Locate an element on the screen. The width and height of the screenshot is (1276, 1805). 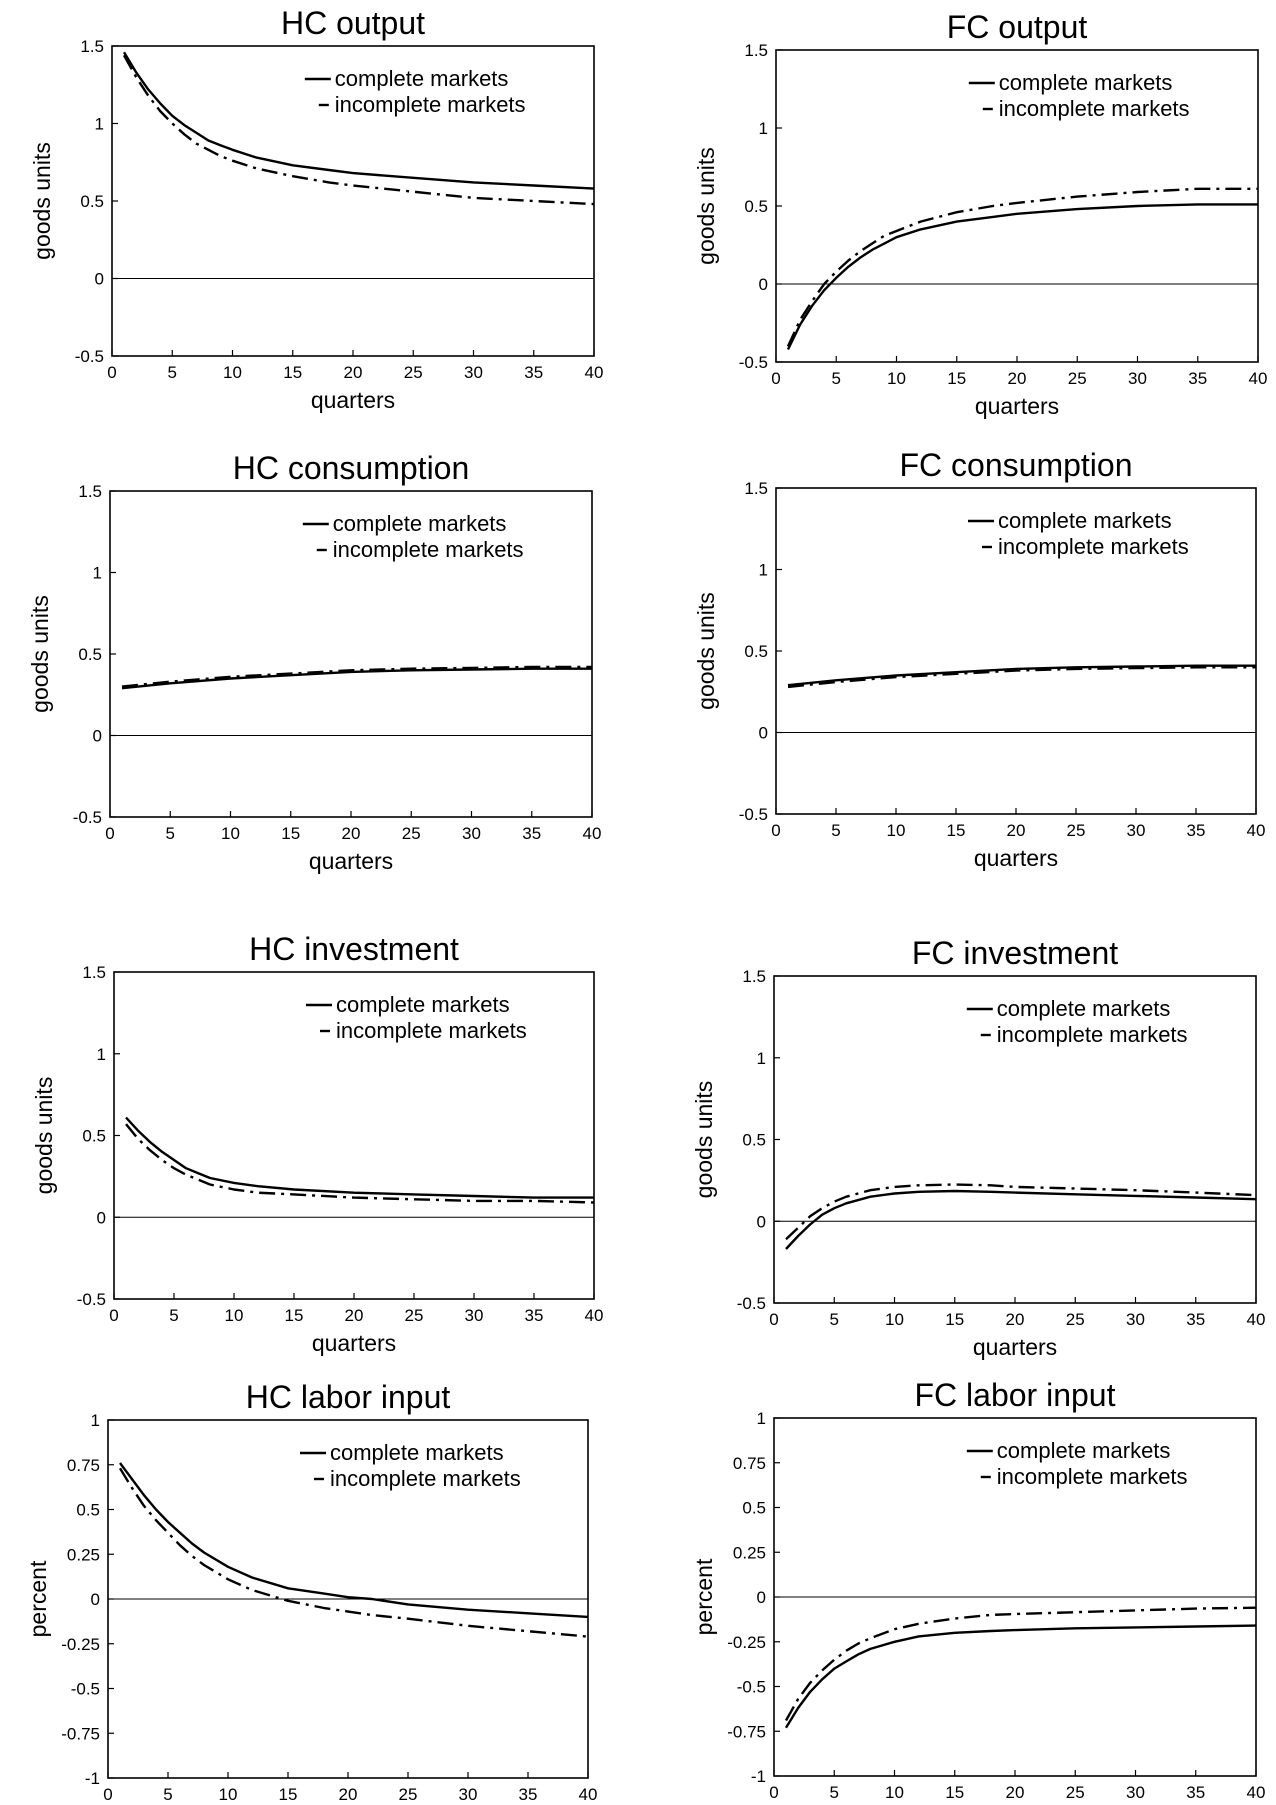
y-tick-label: -0.25 is located at coordinates (80, 1644).